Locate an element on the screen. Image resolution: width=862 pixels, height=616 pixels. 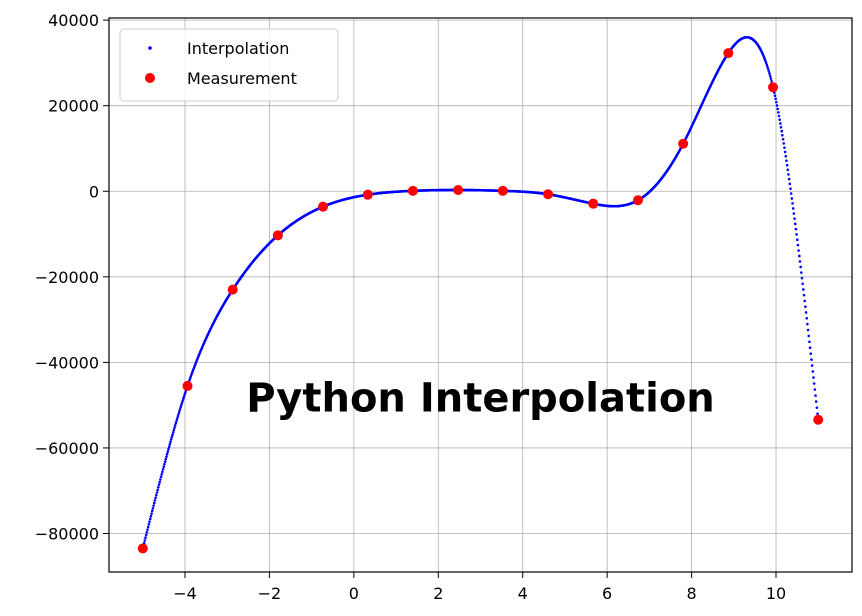
y-tick-label: −80000 is located at coordinates (67, 533).